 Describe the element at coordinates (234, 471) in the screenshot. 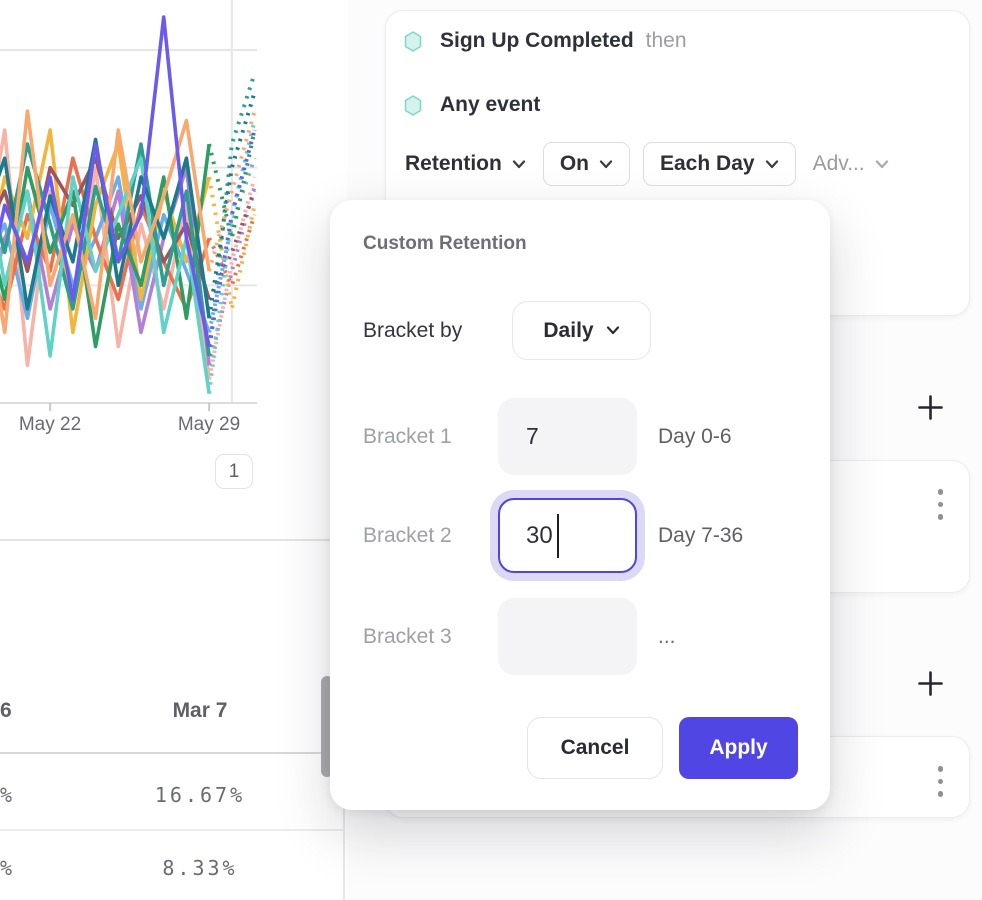

I see `pagination-page-button: 1` at that location.